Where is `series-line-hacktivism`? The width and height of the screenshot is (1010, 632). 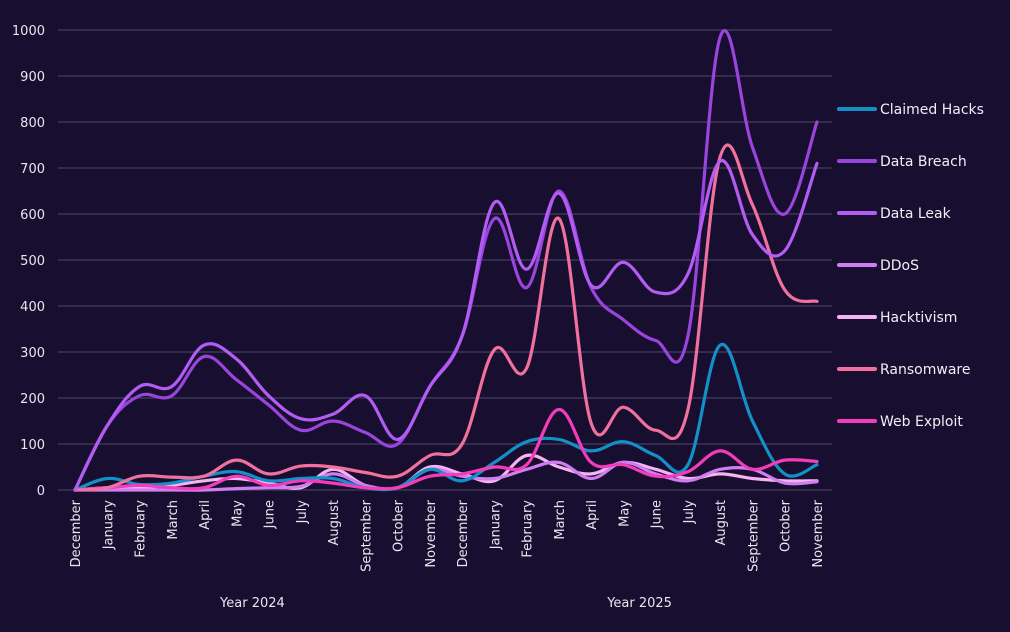 series-line-hacktivism is located at coordinates (446, 472).